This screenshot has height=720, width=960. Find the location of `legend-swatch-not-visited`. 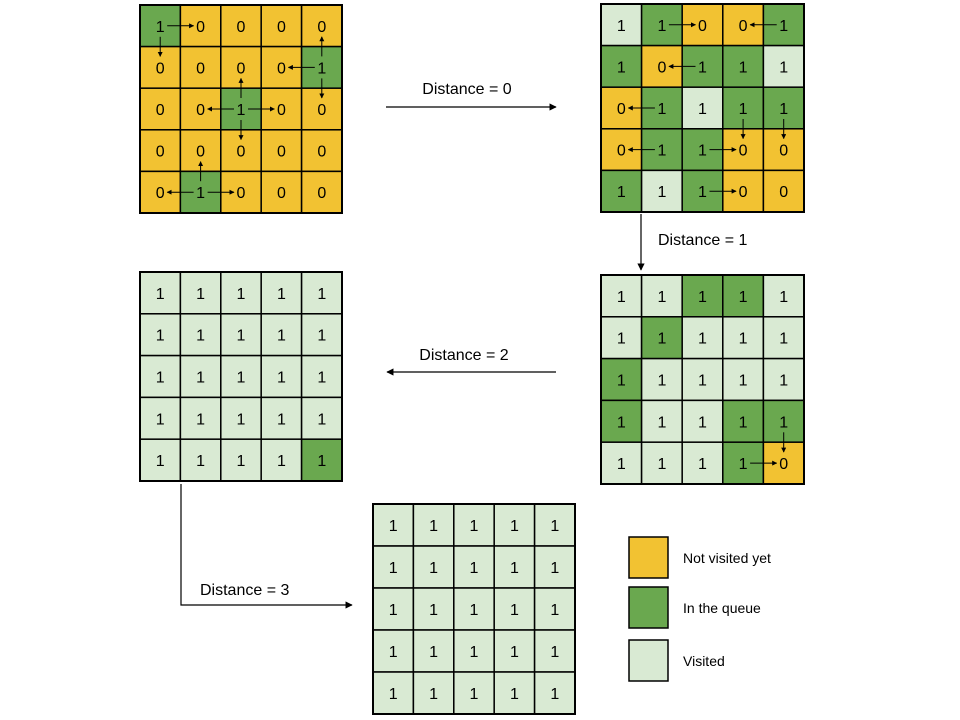

legend-swatch-not-visited is located at coordinates (648, 557).